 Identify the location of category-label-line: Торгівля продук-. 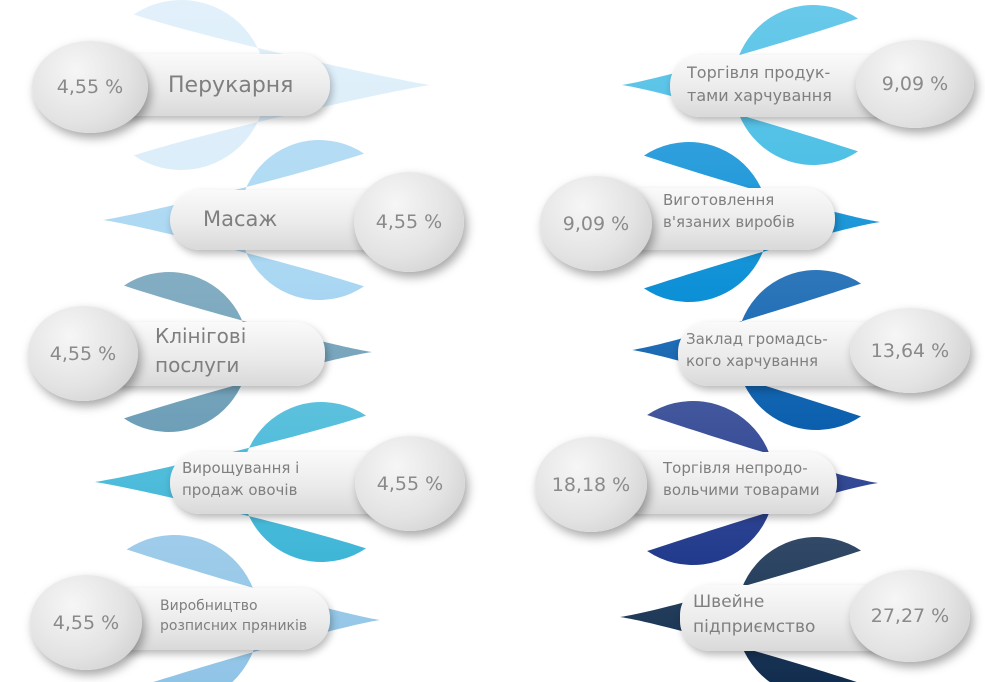
(759, 72).